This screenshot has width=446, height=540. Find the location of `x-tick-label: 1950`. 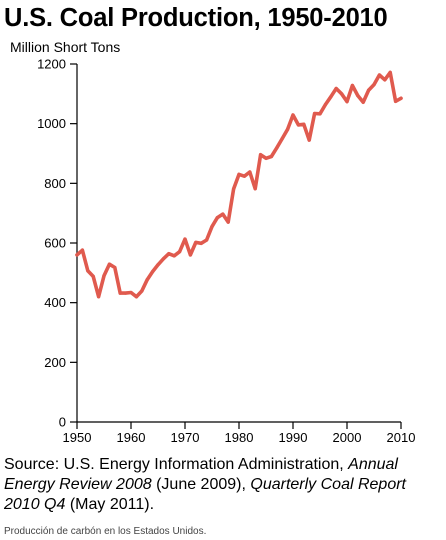

x-tick-label: 1950 is located at coordinates (77, 437).